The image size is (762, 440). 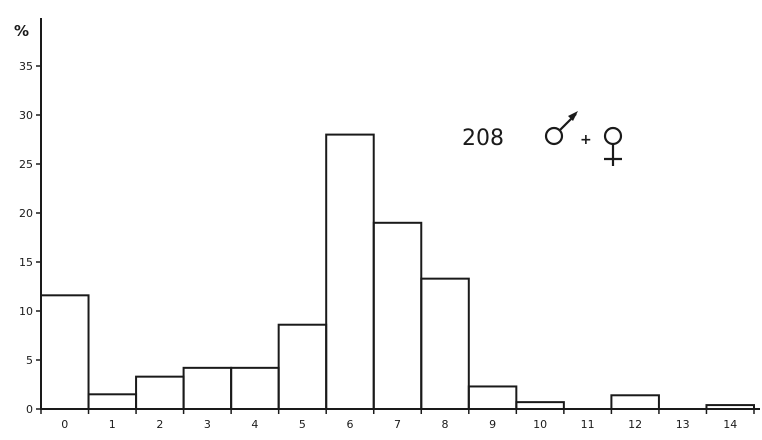 I want to click on y-tick-label-30: 30, so click(x=26, y=115).